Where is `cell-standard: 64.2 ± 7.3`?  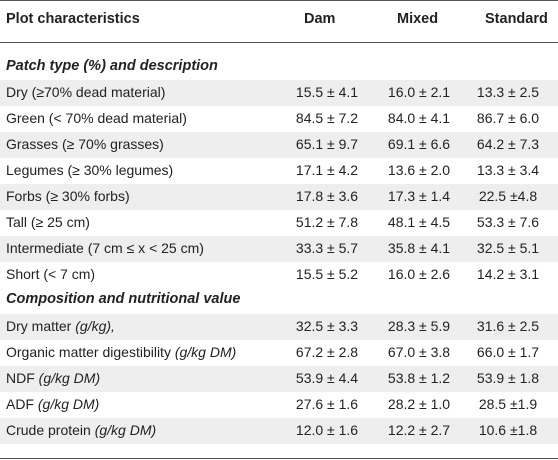
cell-standard: 64.2 ± 7.3 is located at coordinates (508, 144).